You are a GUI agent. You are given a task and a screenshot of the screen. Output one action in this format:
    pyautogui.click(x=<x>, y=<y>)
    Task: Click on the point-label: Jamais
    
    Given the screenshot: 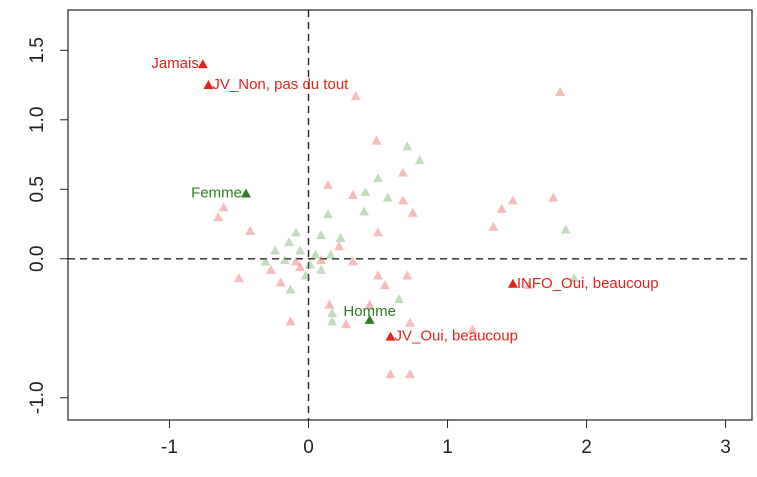 What is the action you would take?
    pyautogui.click(x=175, y=63)
    